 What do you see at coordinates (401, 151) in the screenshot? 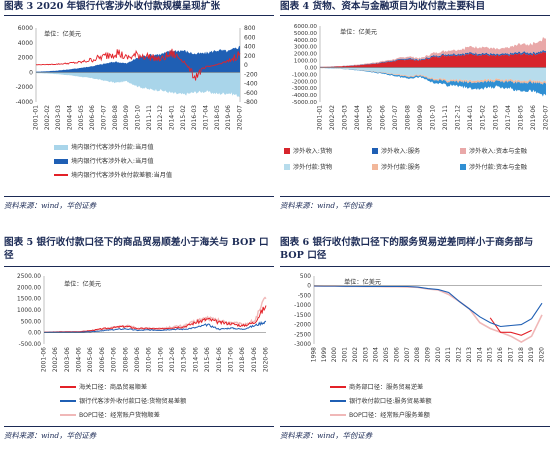
I see `legend-label: 涉外收入:服务` at bounding box center [401, 151].